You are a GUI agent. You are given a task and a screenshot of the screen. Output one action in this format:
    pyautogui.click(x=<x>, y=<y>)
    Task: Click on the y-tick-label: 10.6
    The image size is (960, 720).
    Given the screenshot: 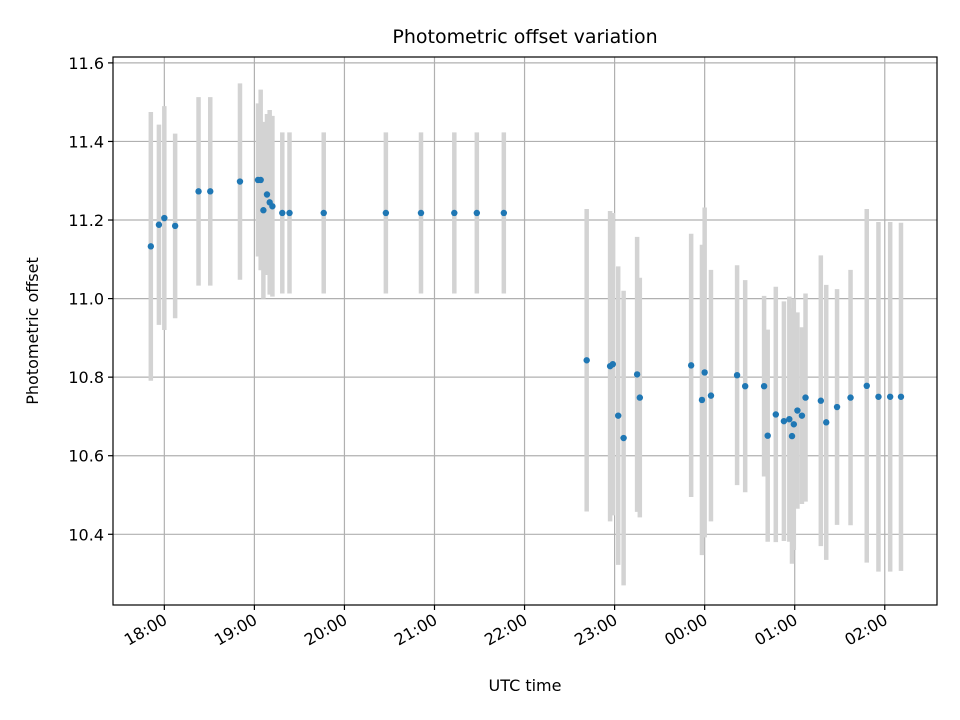 What is the action you would take?
    pyautogui.click(x=86, y=456)
    